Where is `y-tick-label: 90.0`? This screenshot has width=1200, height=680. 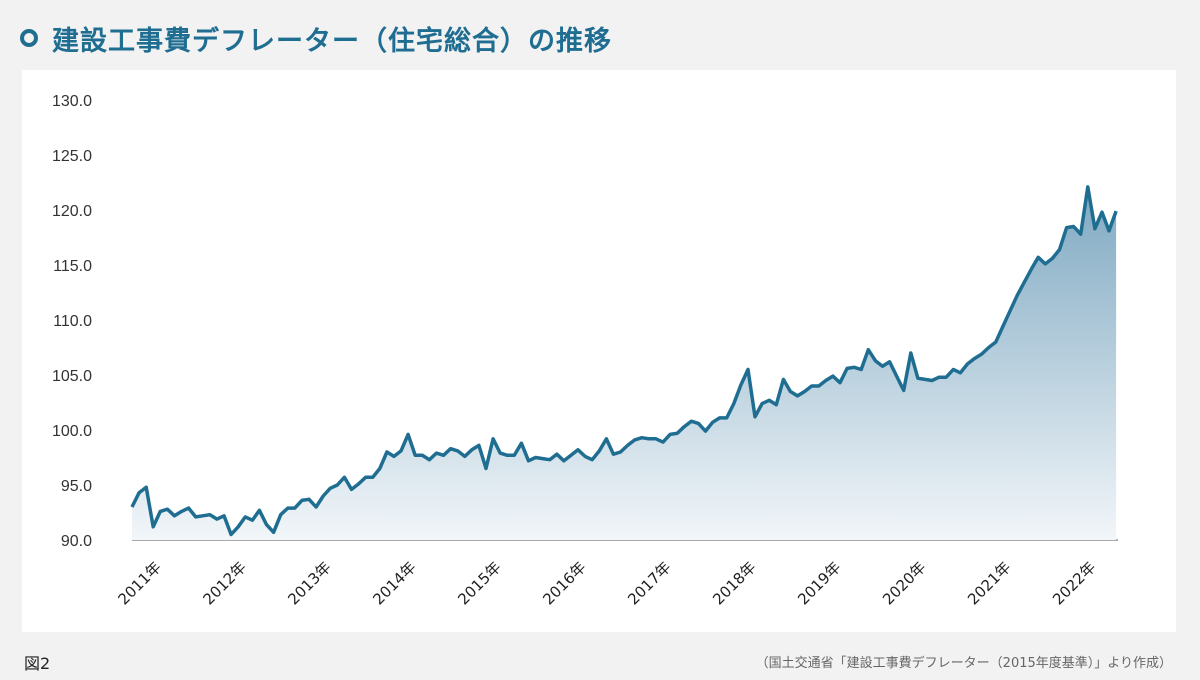
y-tick-label: 90.0 is located at coordinates (76, 541).